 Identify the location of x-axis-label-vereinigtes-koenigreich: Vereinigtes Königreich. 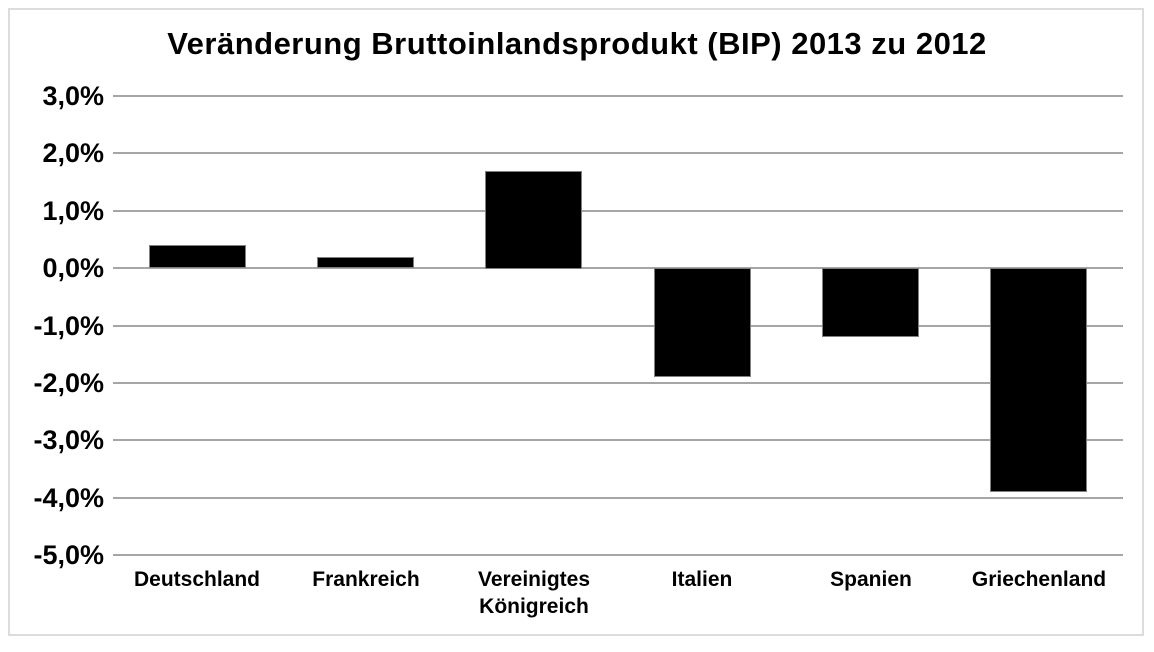
(534, 593).